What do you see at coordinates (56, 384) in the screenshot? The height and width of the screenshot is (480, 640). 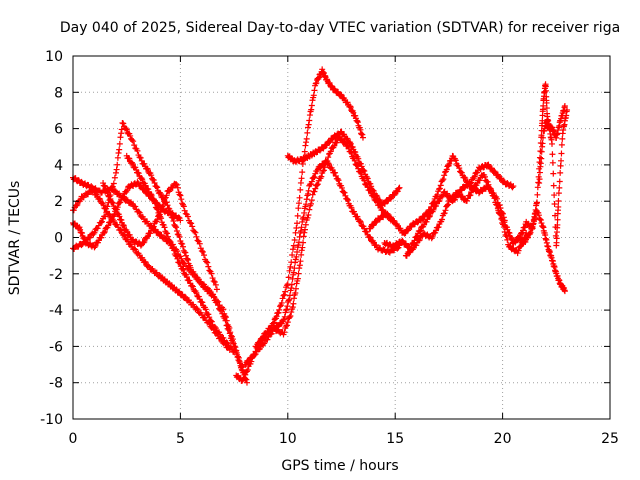 I see `y-tick-label: -8` at bounding box center [56, 384].